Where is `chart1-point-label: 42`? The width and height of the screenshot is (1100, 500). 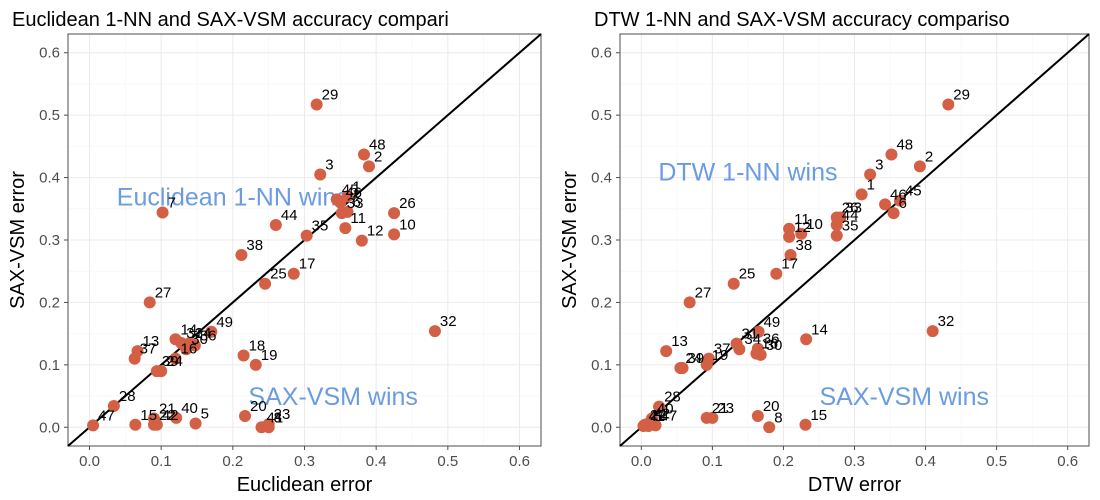
chart1-point-label: 42 is located at coordinates (170, 415).